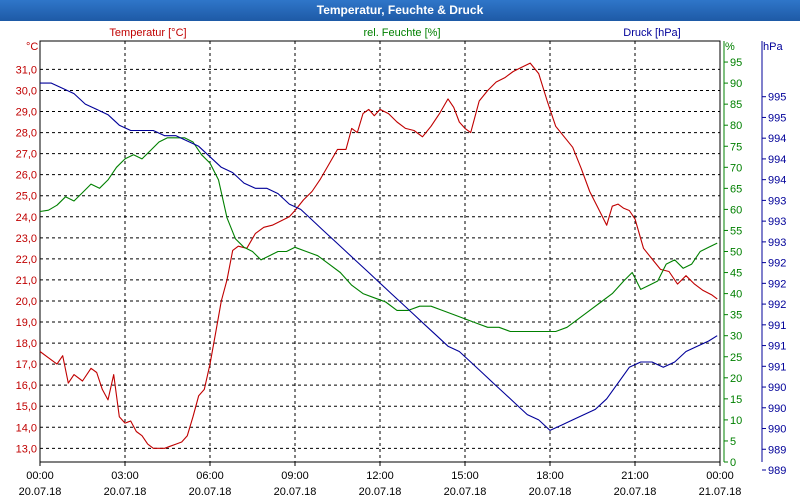  I want to click on temperature-tick-label: 16,0, so click(26, 386).